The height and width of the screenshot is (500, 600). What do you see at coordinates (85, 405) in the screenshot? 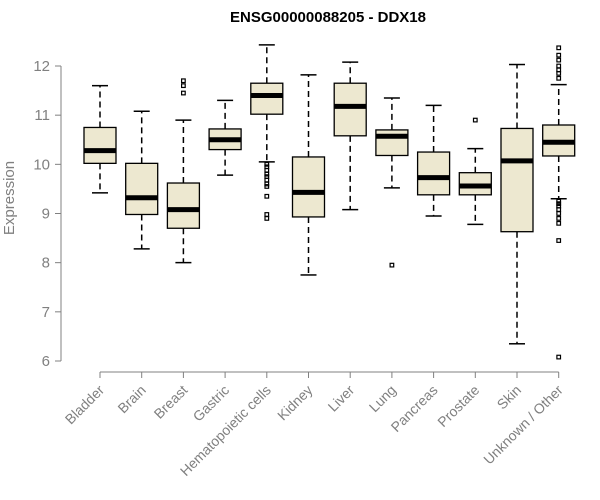
I see `x-tick-label: Bladder` at bounding box center [85, 405].